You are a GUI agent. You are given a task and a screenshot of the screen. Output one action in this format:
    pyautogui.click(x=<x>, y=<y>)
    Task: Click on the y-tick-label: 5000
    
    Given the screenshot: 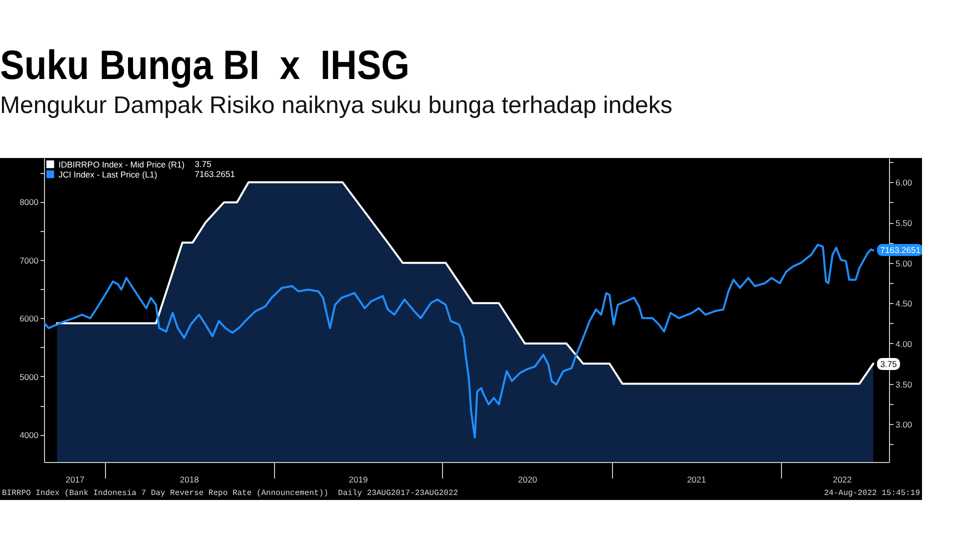 What is the action you would take?
    pyautogui.click(x=29, y=377)
    